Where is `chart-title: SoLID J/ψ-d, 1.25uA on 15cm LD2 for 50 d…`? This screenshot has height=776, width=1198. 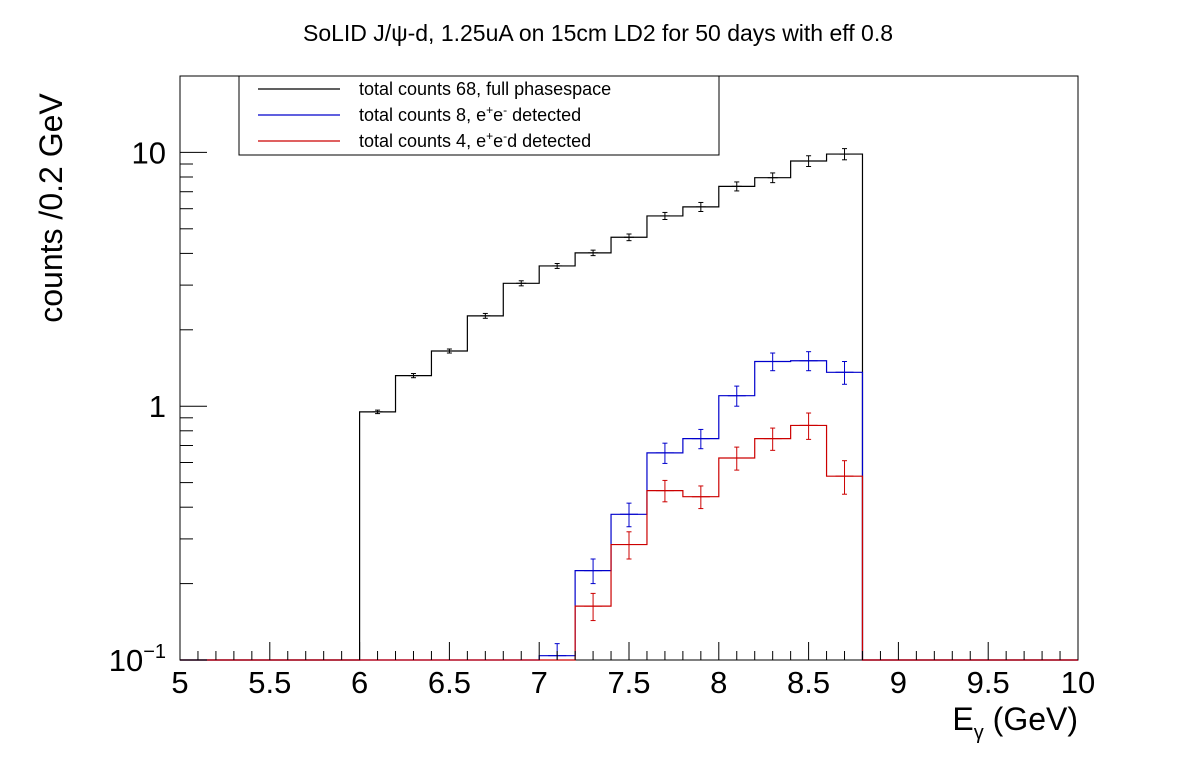 chart-title: SoLID J/ψ-d, 1.25uA on 15cm LD2 for 50 d… is located at coordinates (598, 33).